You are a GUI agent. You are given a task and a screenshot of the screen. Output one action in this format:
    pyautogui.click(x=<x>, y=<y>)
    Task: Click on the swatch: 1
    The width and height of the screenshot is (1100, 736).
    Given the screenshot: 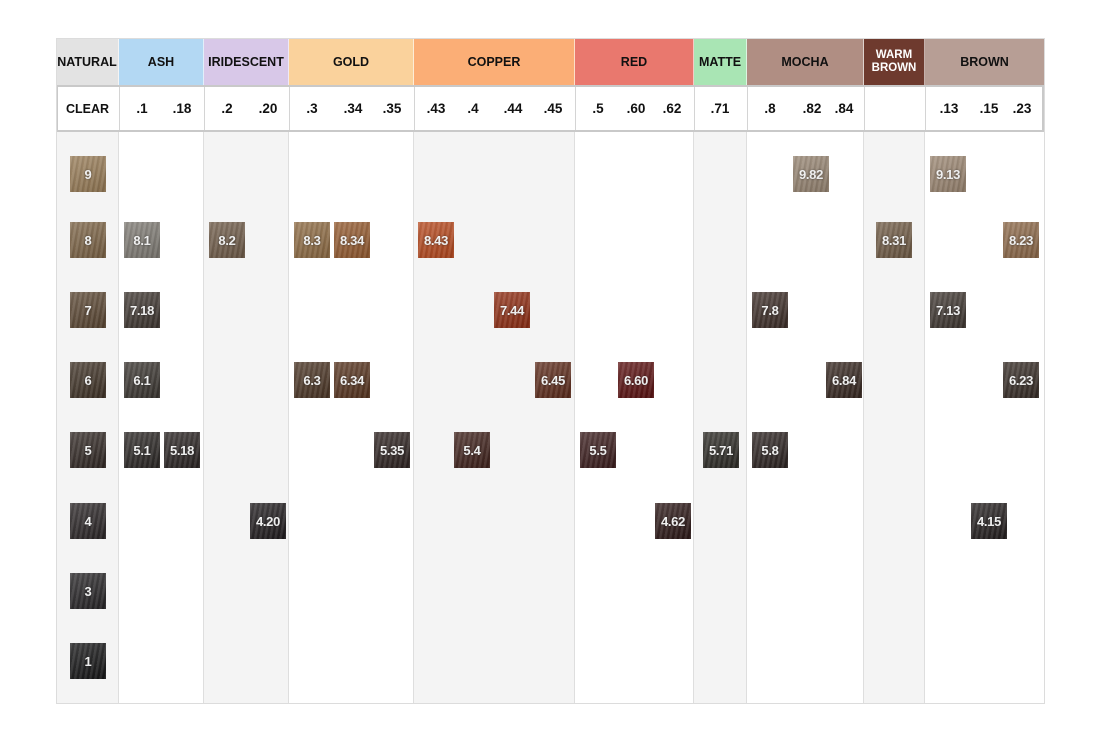 What is the action you would take?
    pyautogui.click(x=88, y=661)
    